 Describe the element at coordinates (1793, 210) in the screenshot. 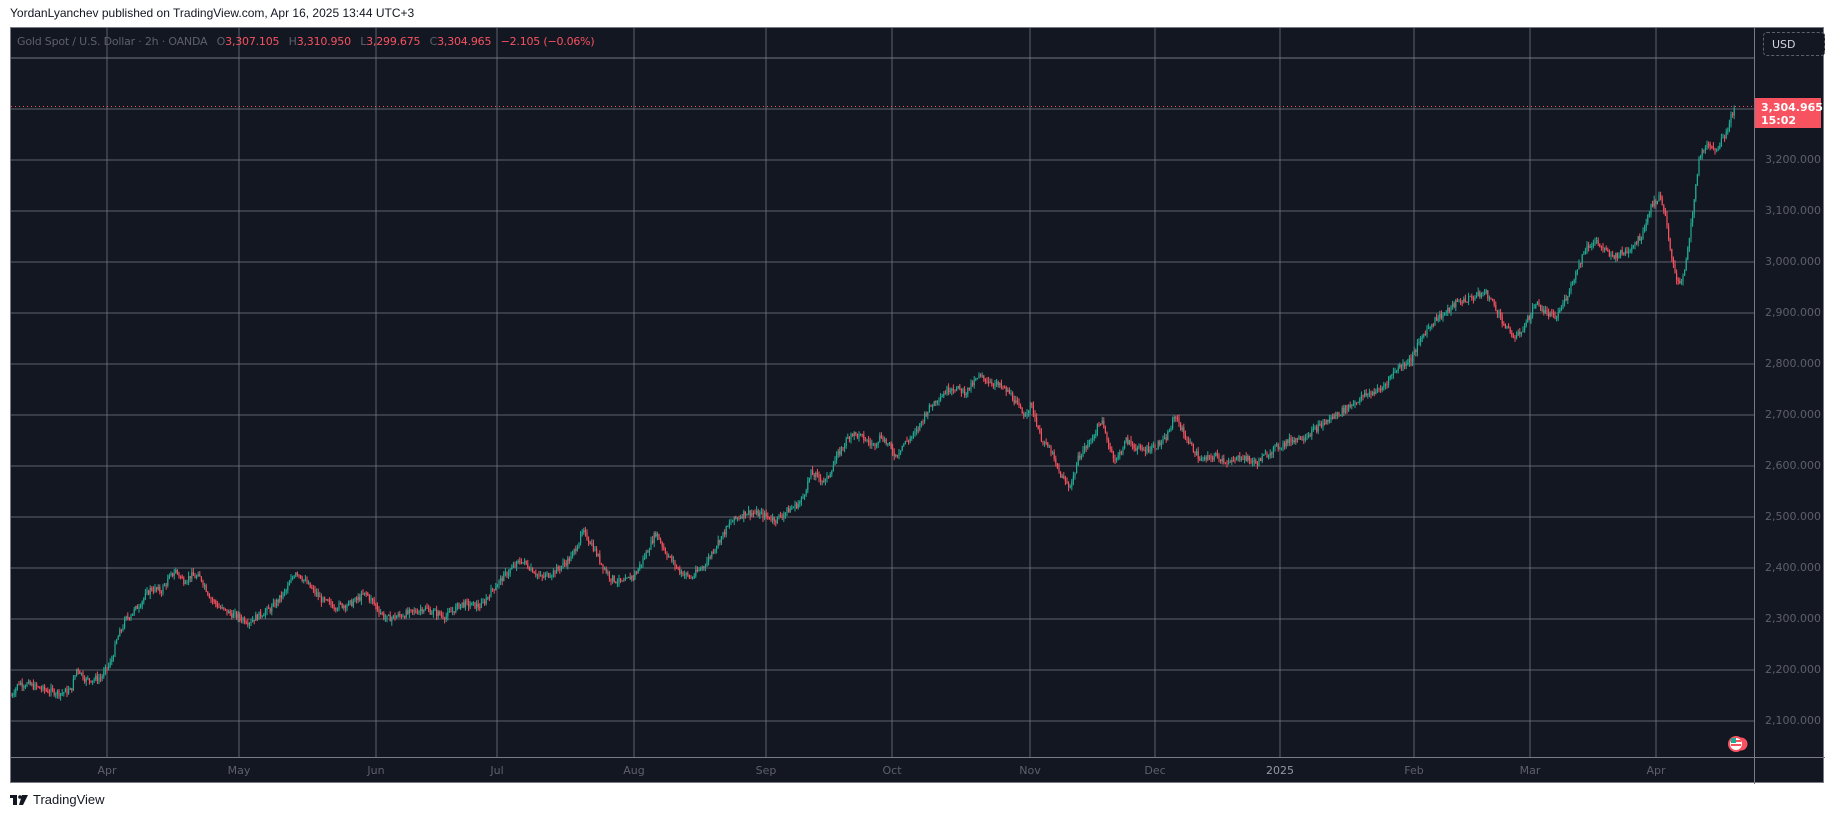

I see `price-tick-label: 3,100.000` at that location.